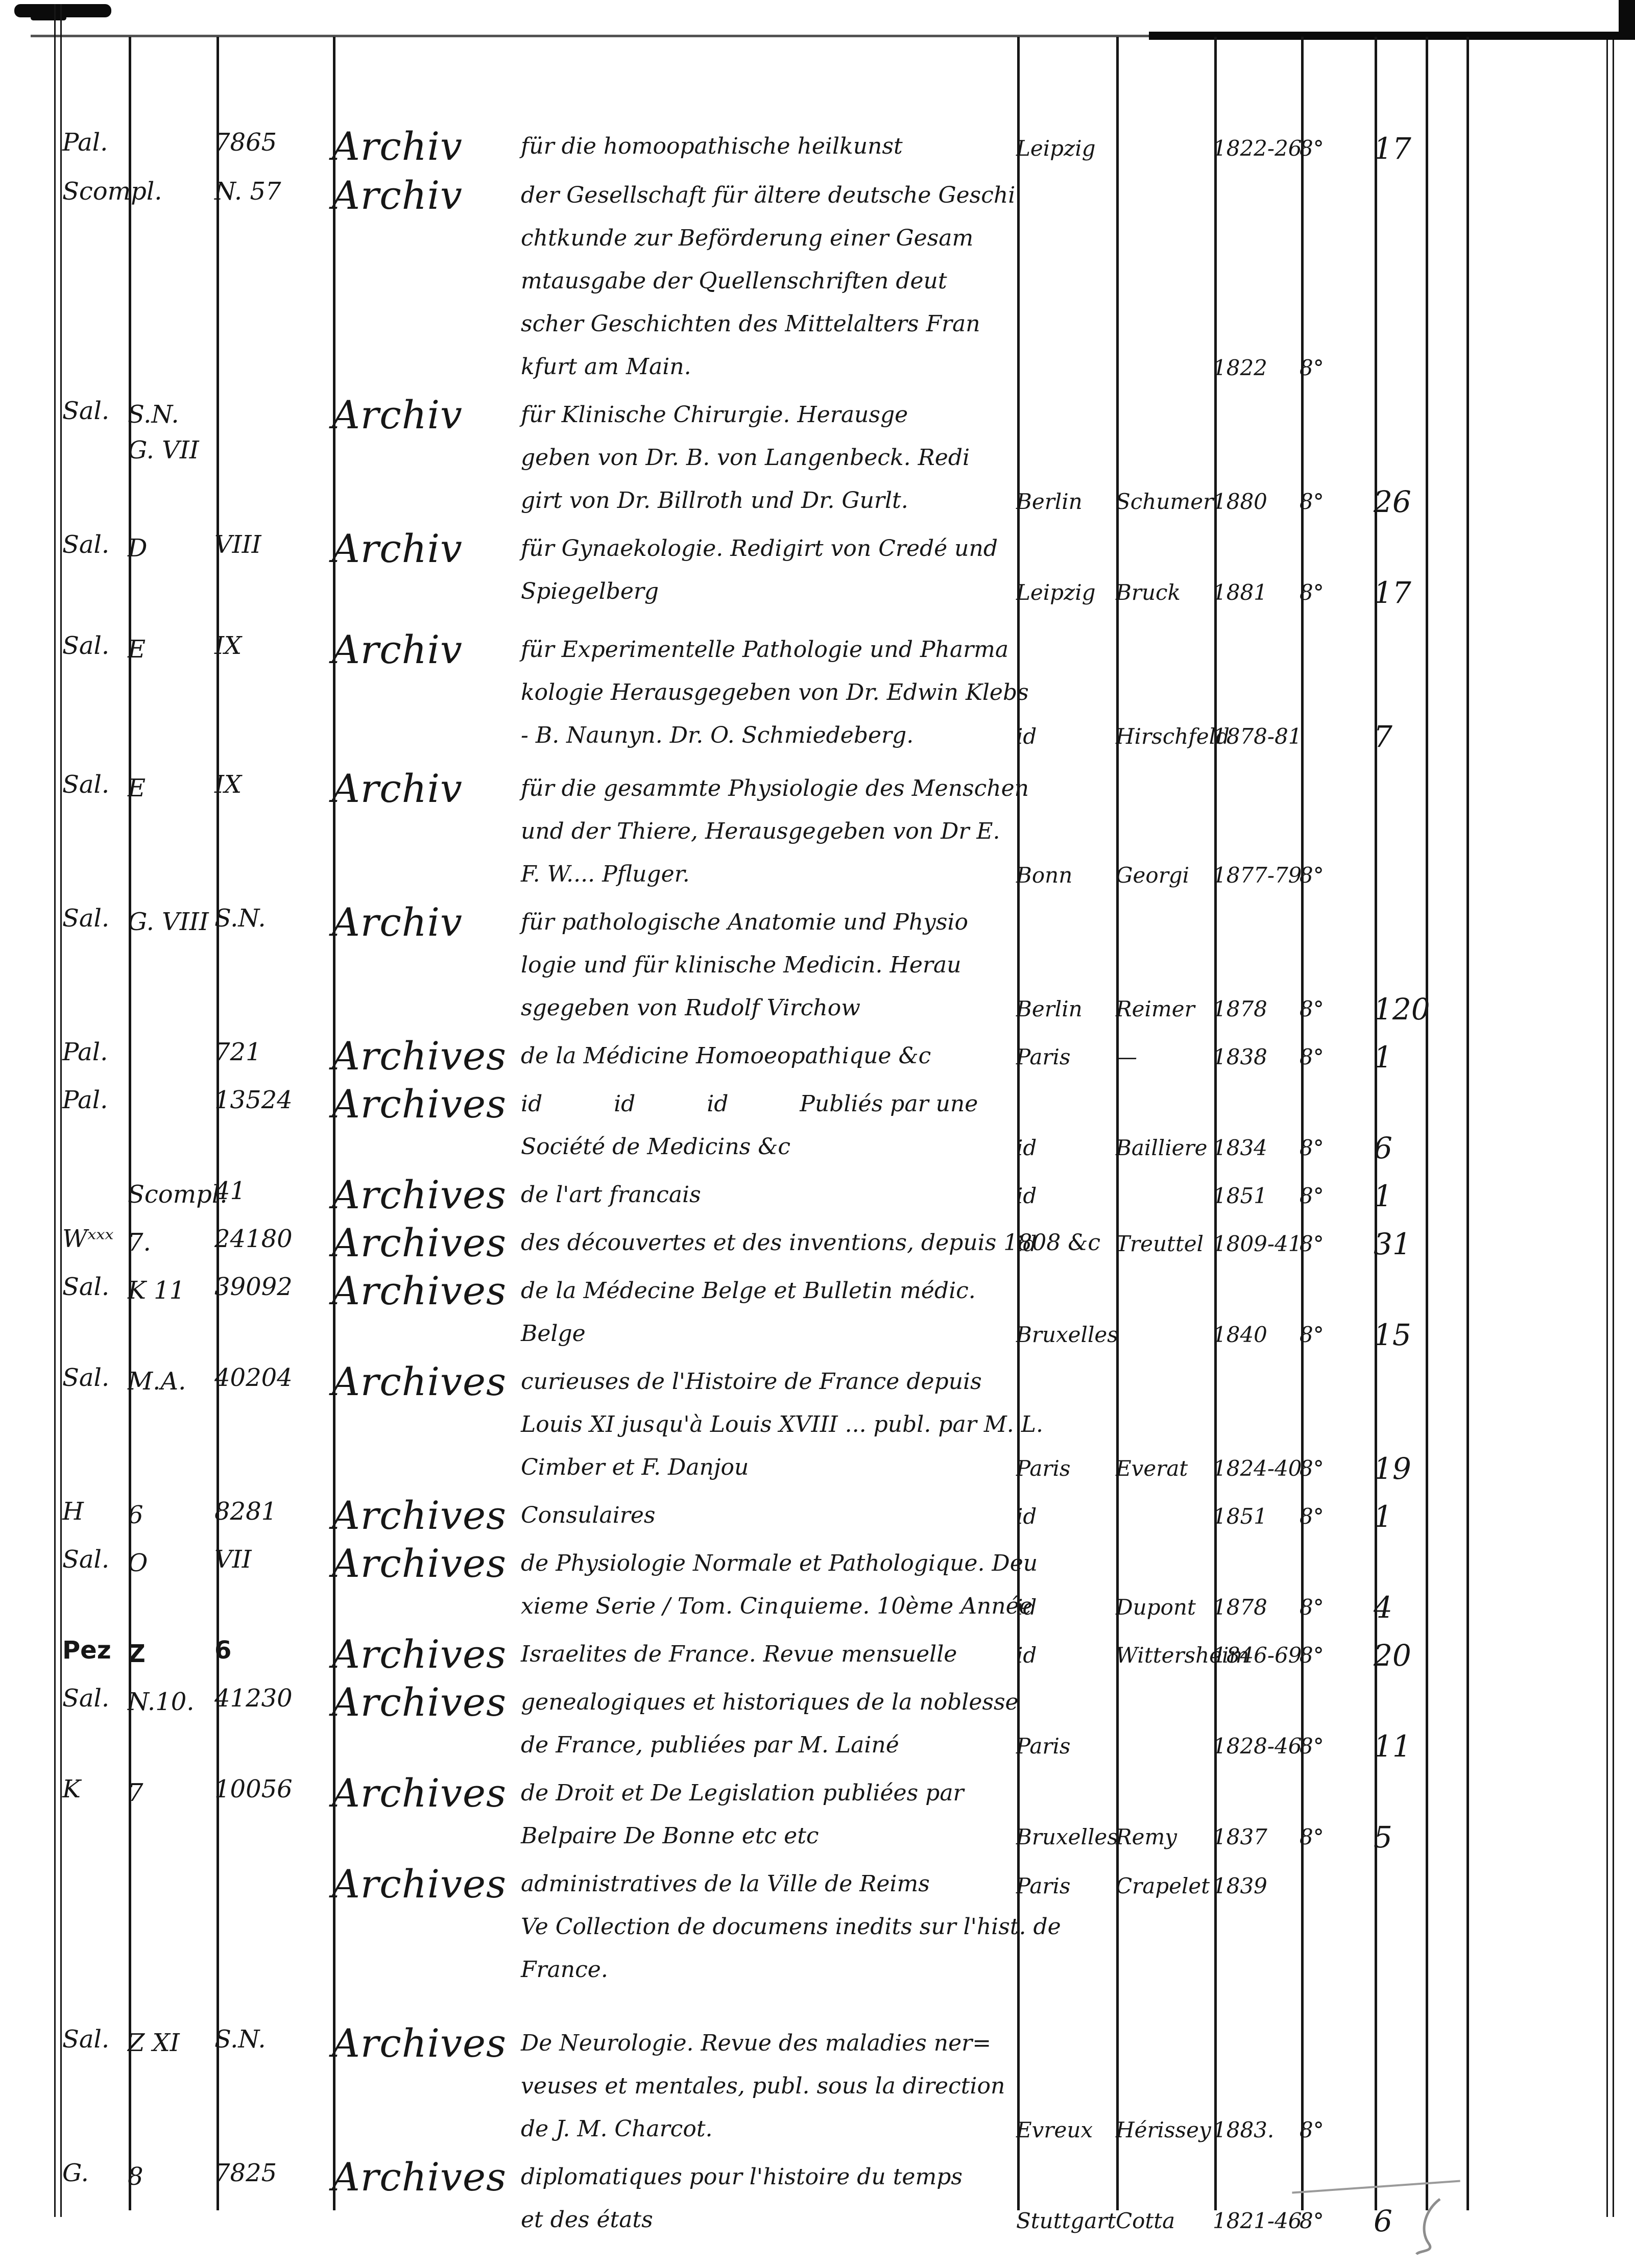 The height and width of the screenshot is (2268, 1635). I want to click on publication-date: 1822, so click(1240, 368).